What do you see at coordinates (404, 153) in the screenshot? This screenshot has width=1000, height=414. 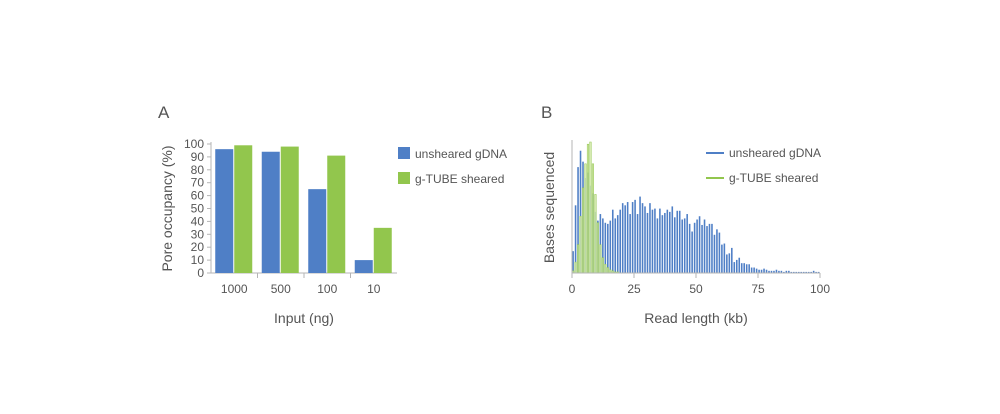 I see `legend-swatch-unsheared` at bounding box center [404, 153].